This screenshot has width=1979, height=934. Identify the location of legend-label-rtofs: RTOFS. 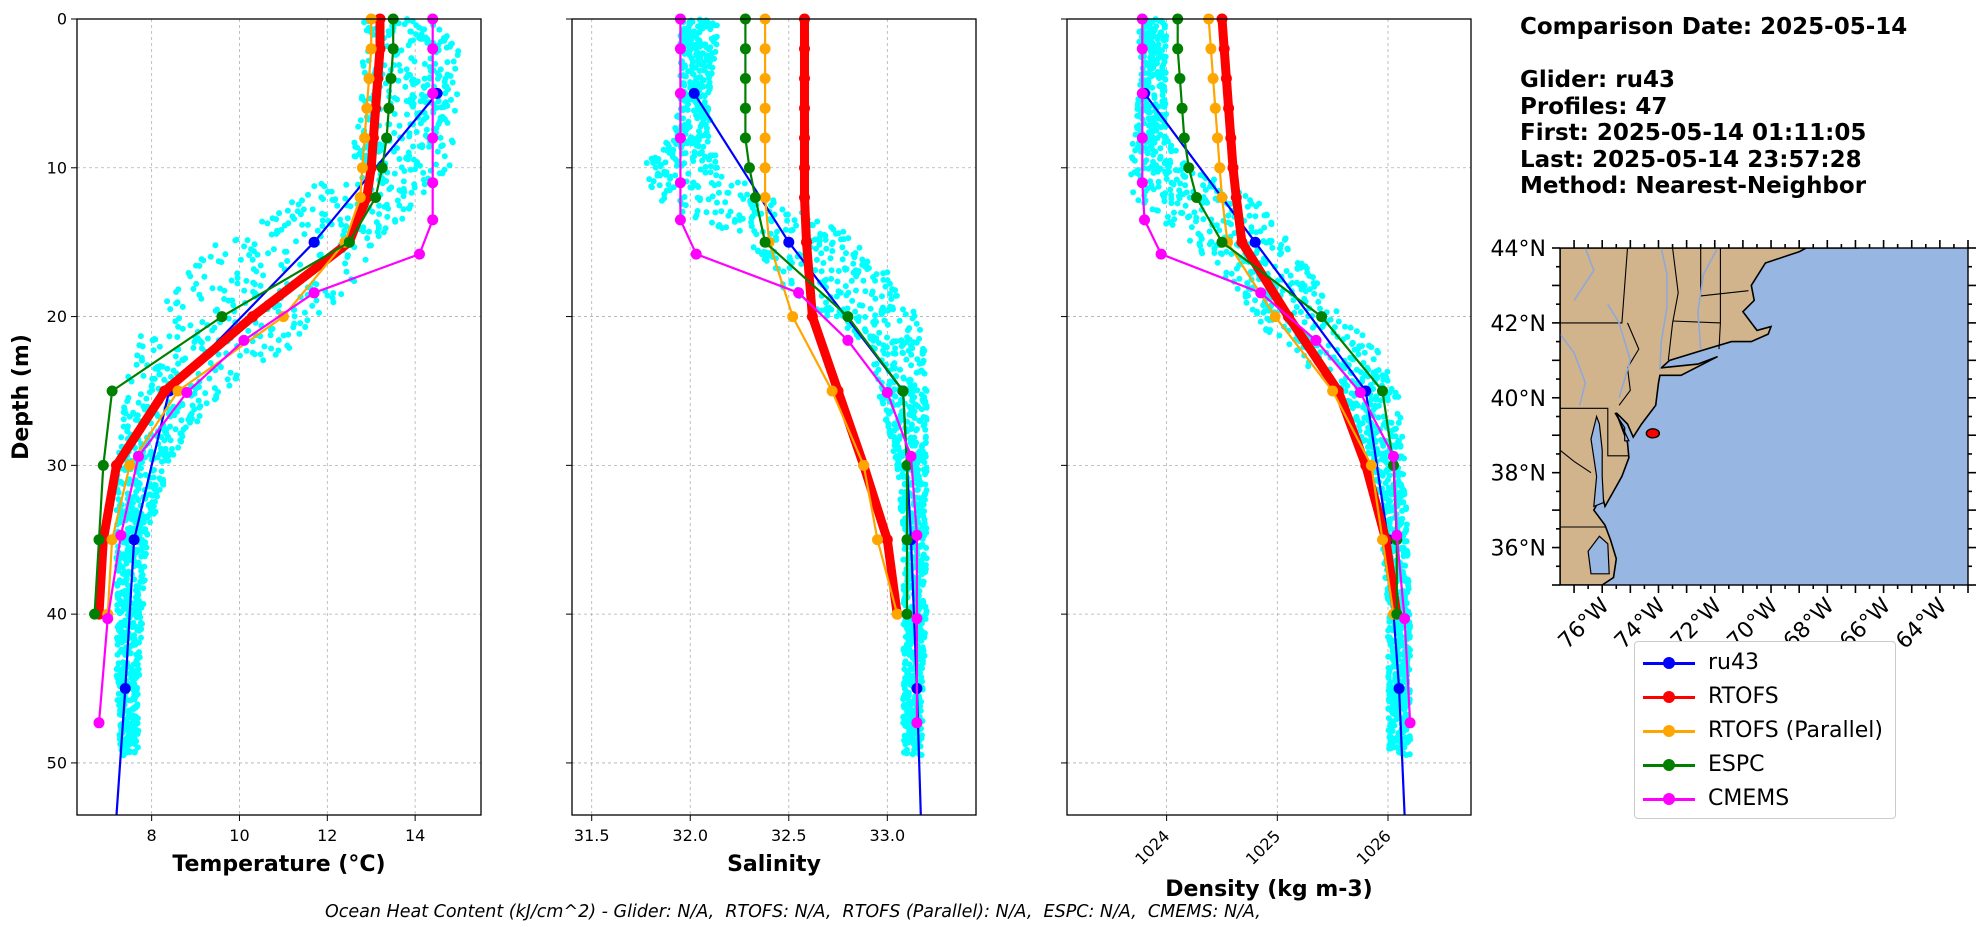
(1743, 696).